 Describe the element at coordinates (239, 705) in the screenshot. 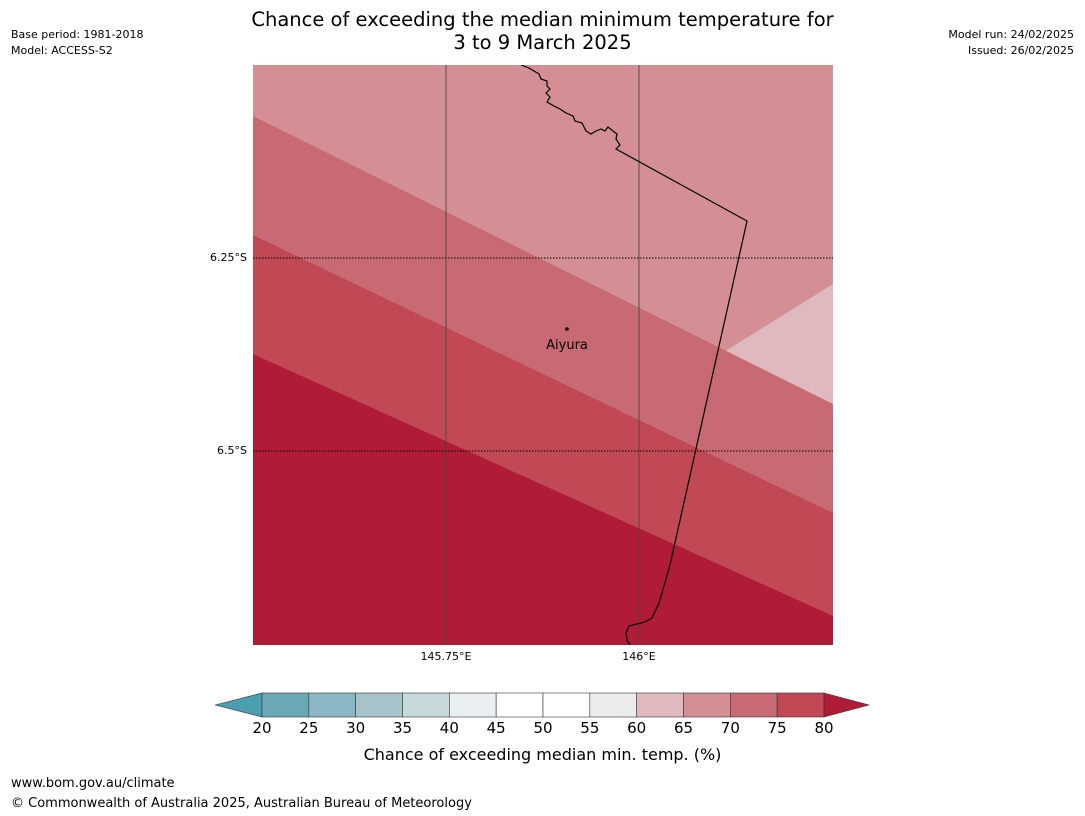

I see `colorbar-under-arrow` at that location.